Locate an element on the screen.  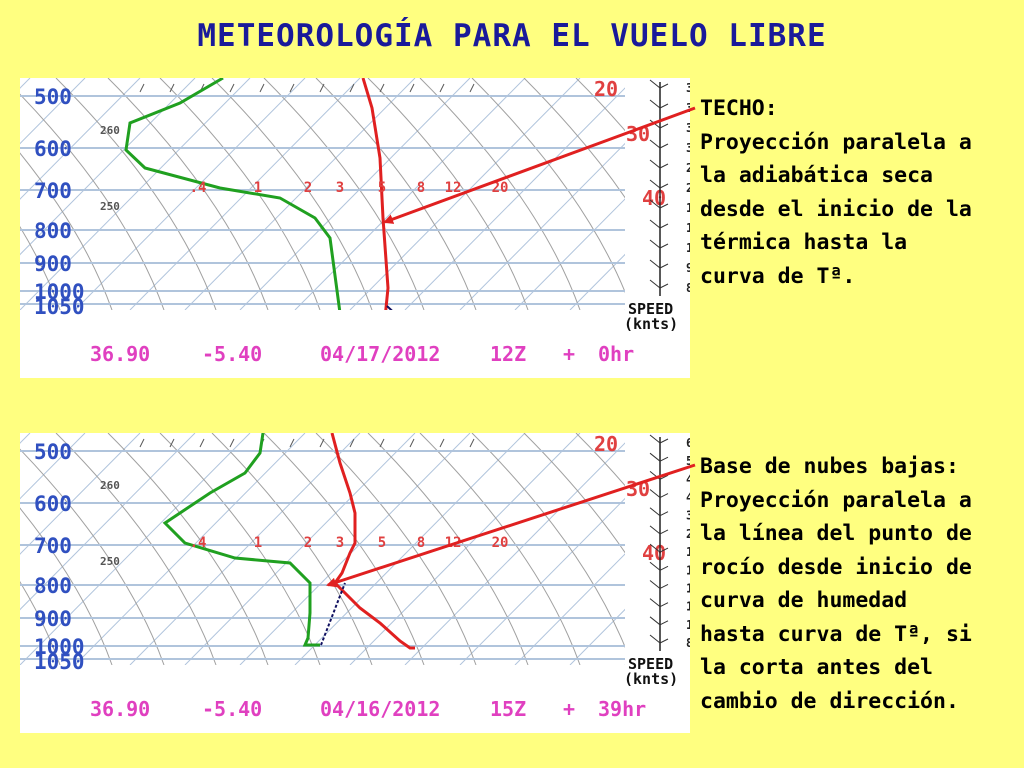
wind-speed-label: 26 is located at coordinates (688, 168).